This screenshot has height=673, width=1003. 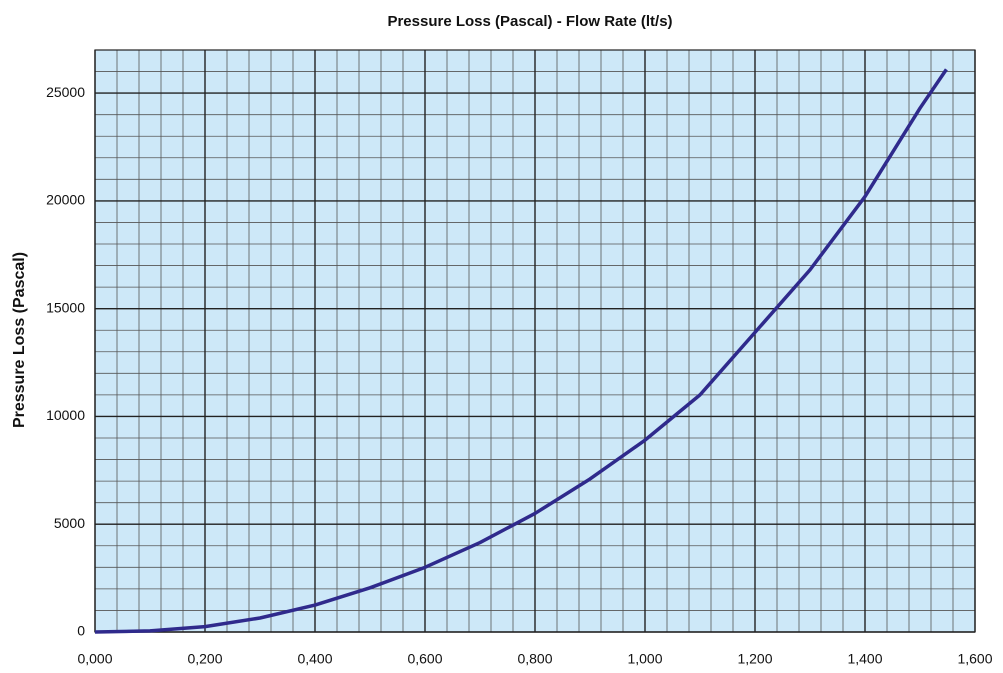 I want to click on y-tick-label: 15000, so click(x=65, y=307).